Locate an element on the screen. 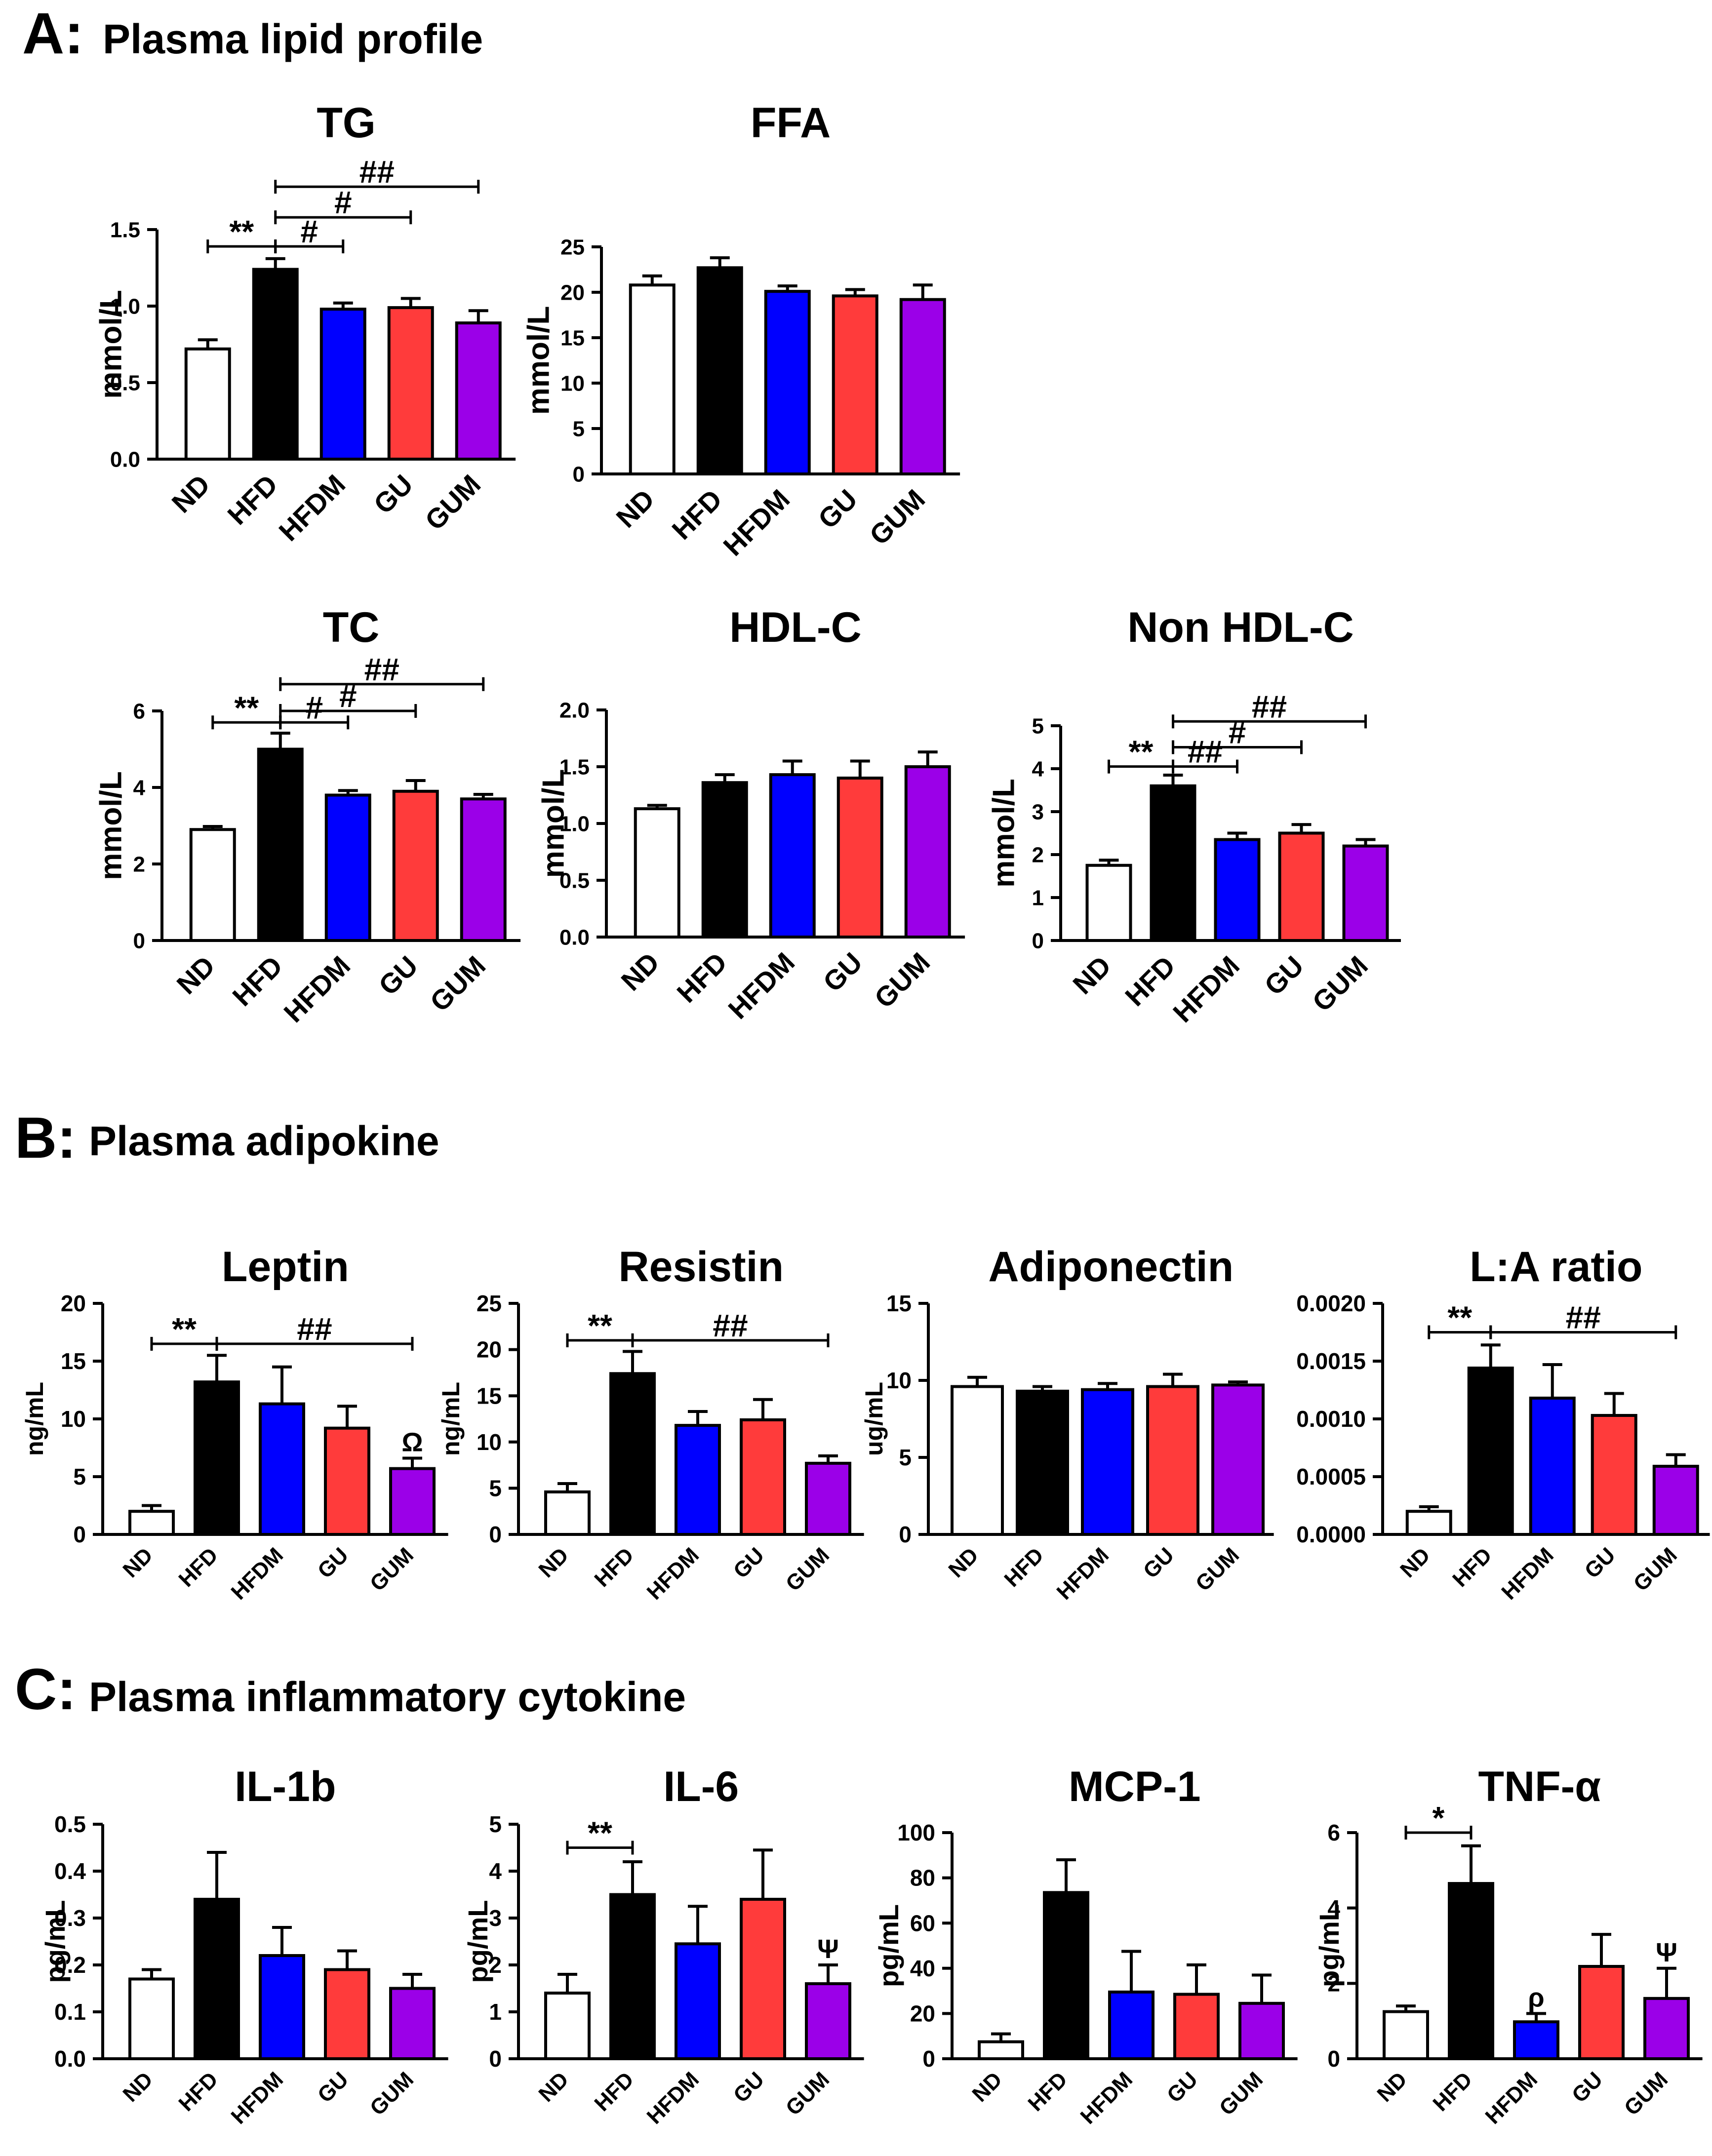 The image size is (1712, 2156). hdl-bar-hfdm is located at coordinates (792, 856).